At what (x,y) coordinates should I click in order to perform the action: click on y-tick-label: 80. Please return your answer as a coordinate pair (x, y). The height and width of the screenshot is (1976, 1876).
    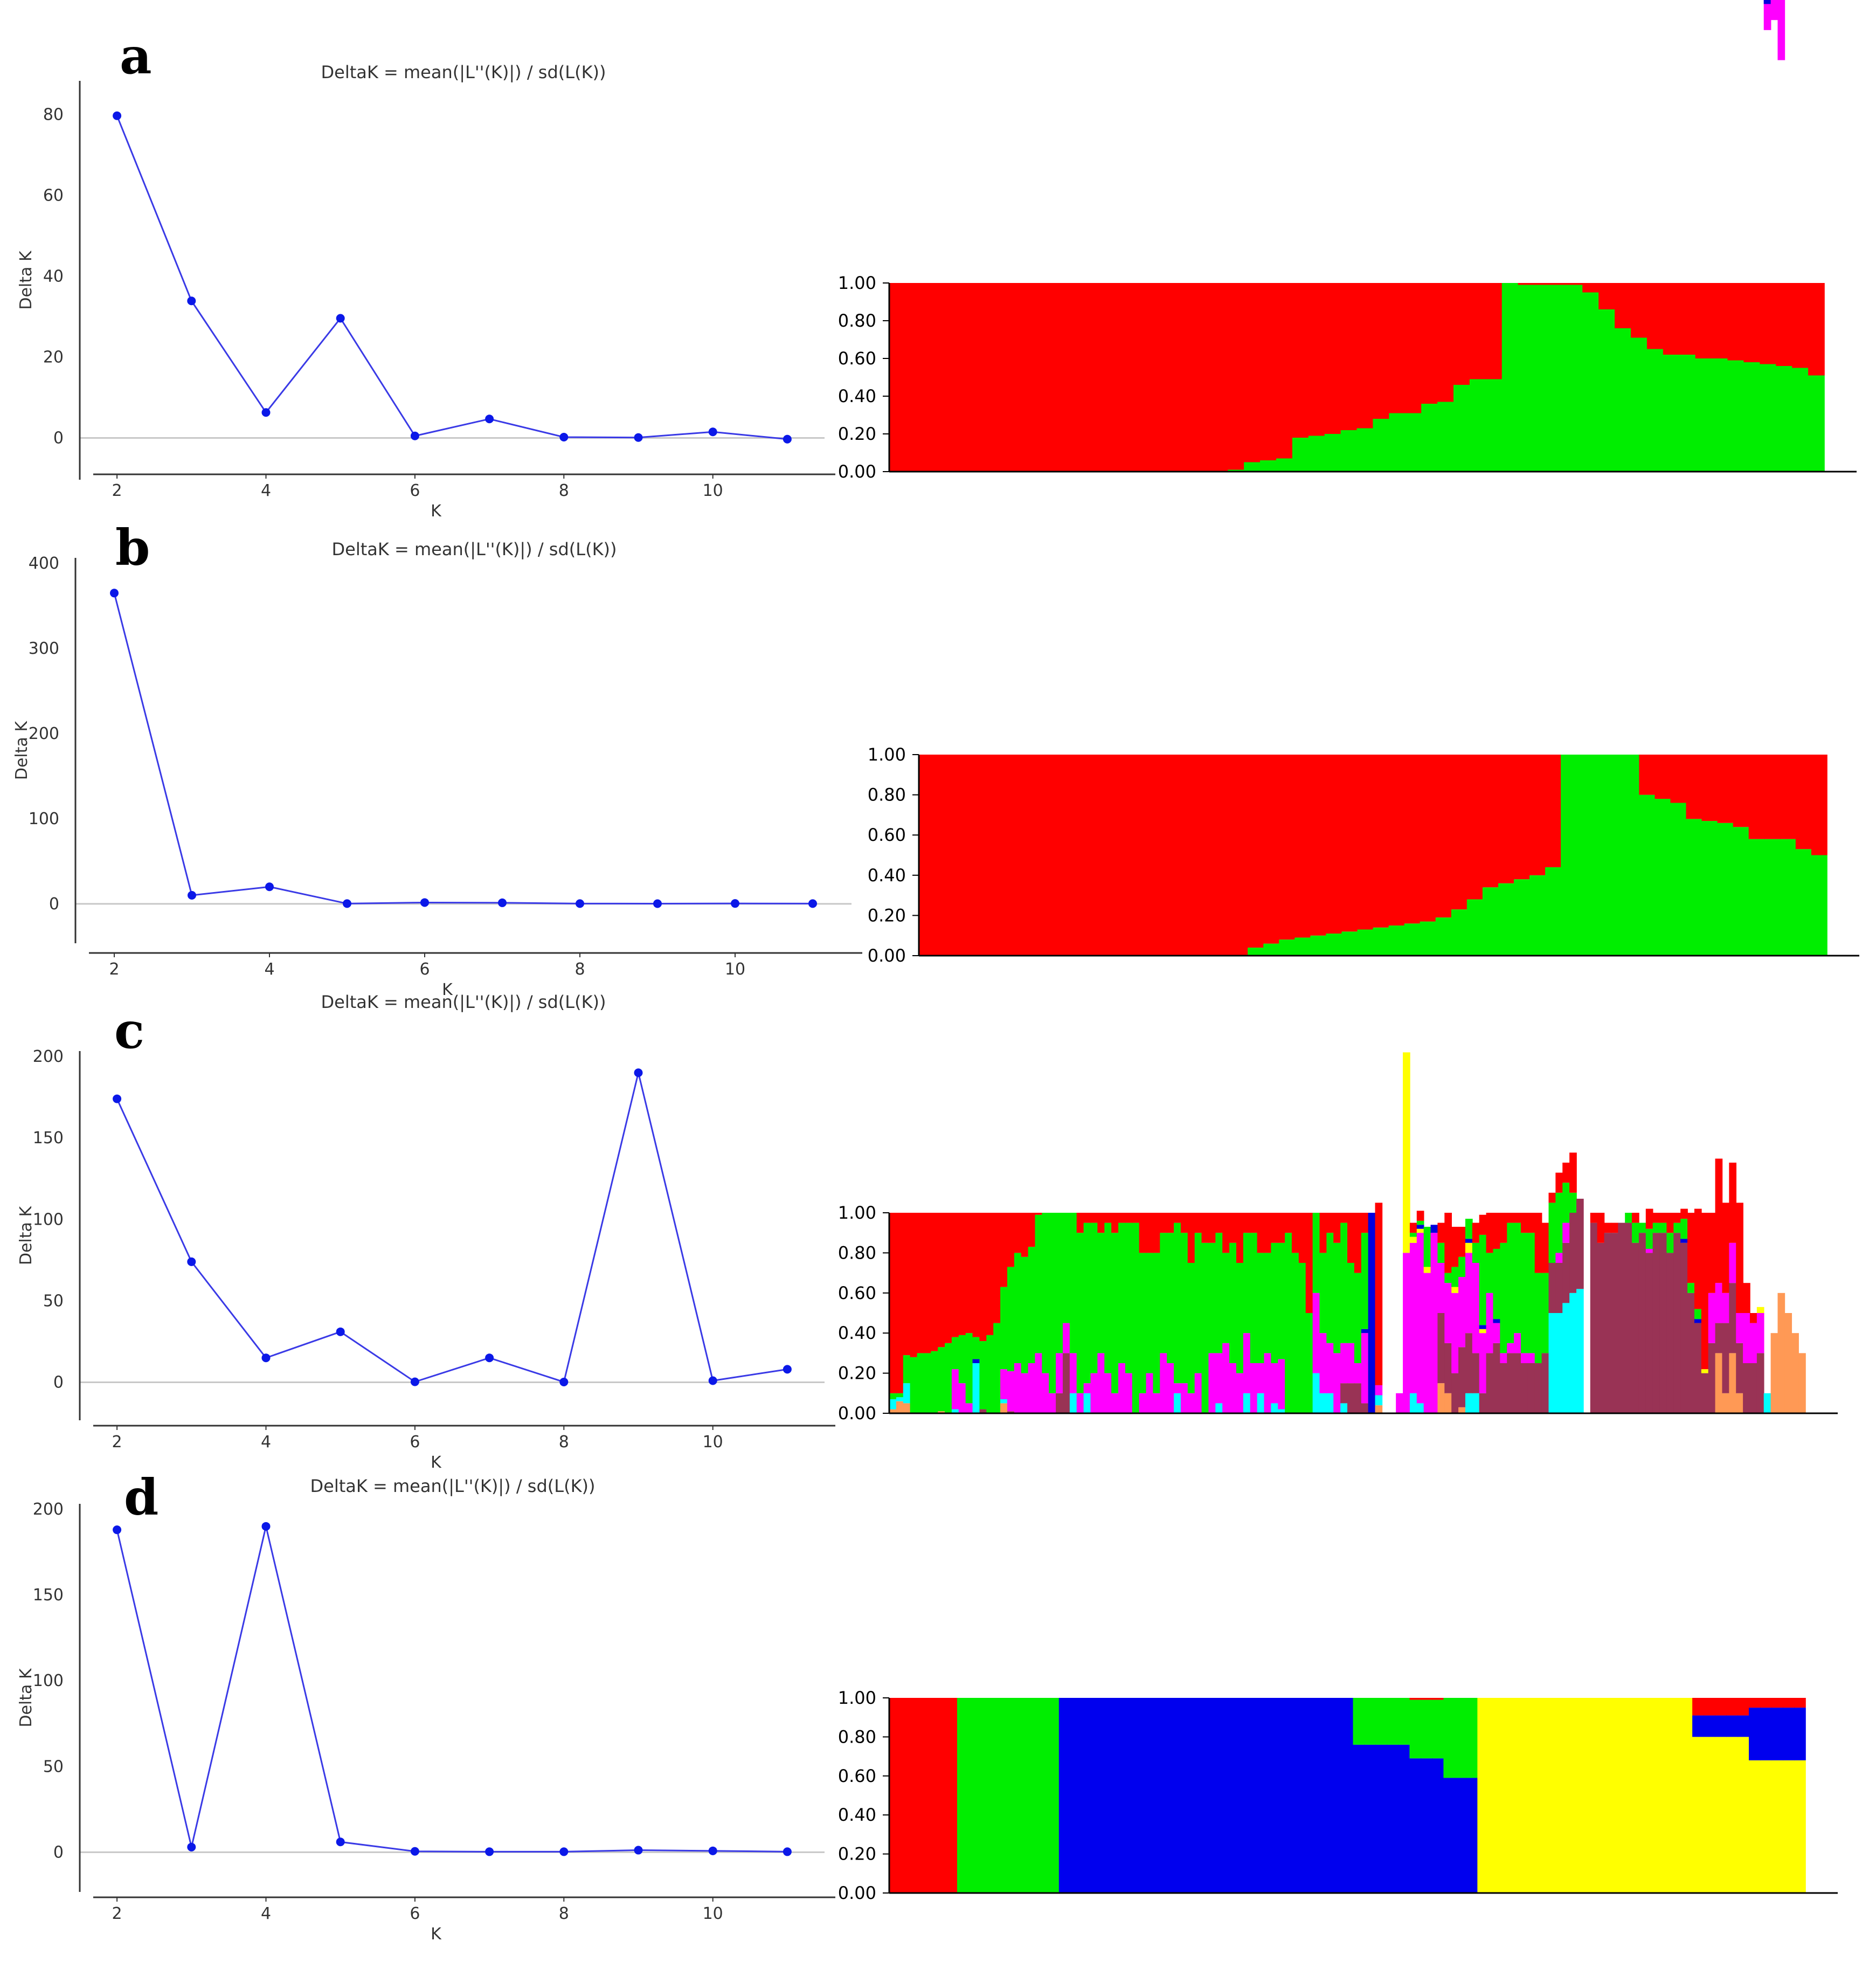
    Looking at the image, I should click on (53, 115).